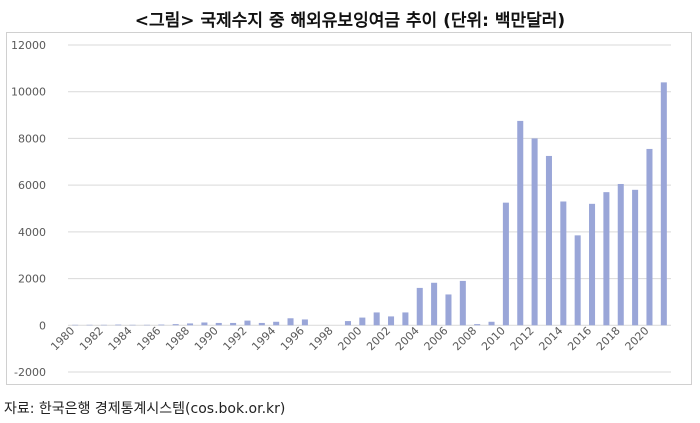  What do you see at coordinates (175, 325) in the screenshot?
I see `bar-1987` at bounding box center [175, 325].